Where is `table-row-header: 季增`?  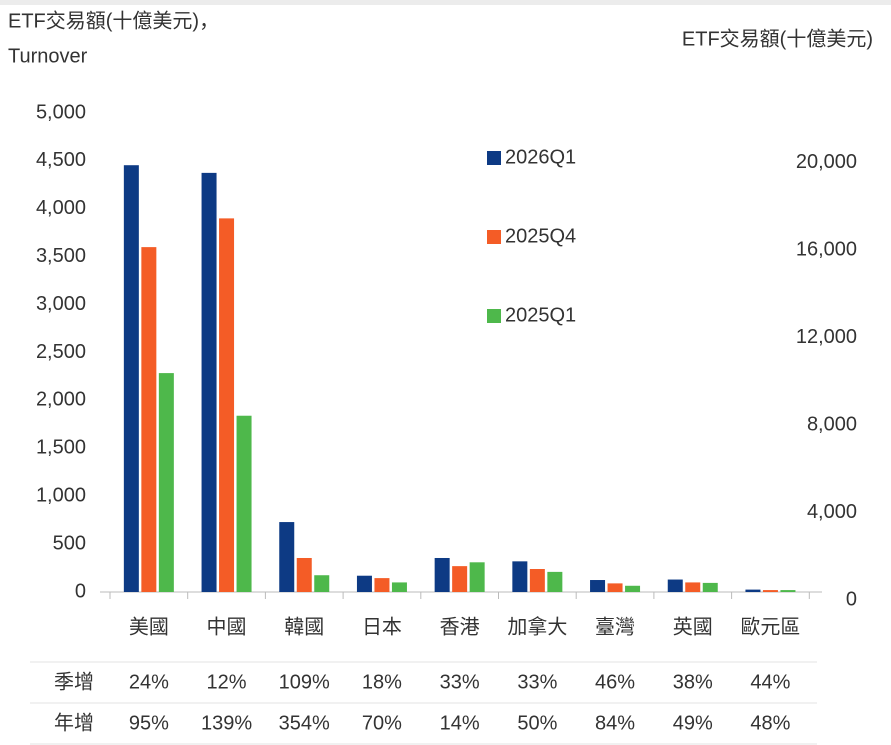
table-row-header: 季增 is located at coordinates (74, 681).